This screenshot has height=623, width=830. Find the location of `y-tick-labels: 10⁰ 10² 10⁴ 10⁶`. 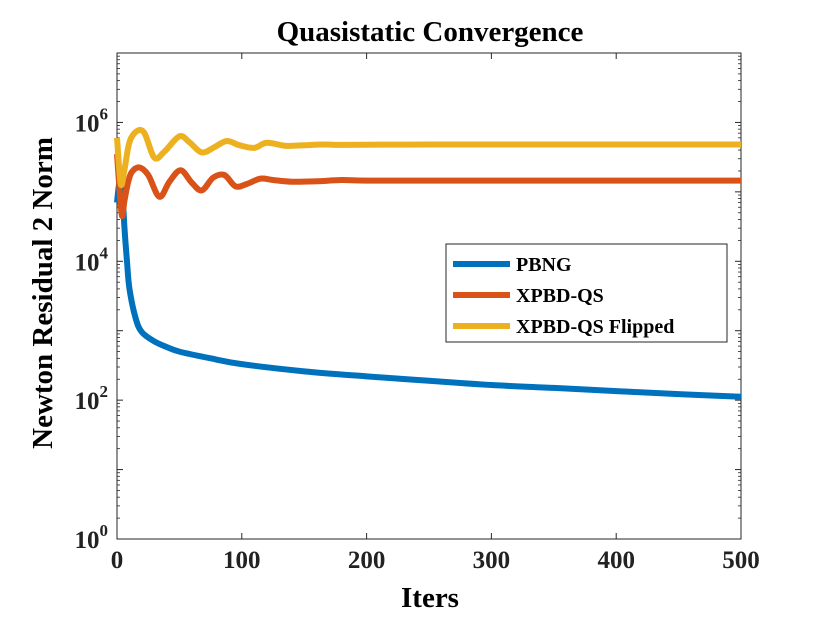

y-tick-labels: 10⁰ 10² 10⁴ 10⁶ is located at coordinates (92, 329).